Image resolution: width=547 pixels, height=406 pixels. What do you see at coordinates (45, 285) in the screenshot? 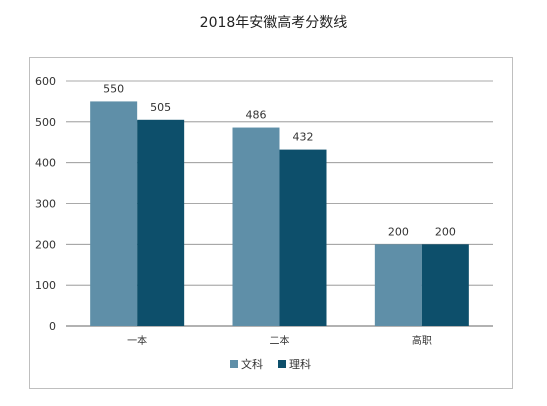
I see `y-tick-label: 100` at bounding box center [45, 285].